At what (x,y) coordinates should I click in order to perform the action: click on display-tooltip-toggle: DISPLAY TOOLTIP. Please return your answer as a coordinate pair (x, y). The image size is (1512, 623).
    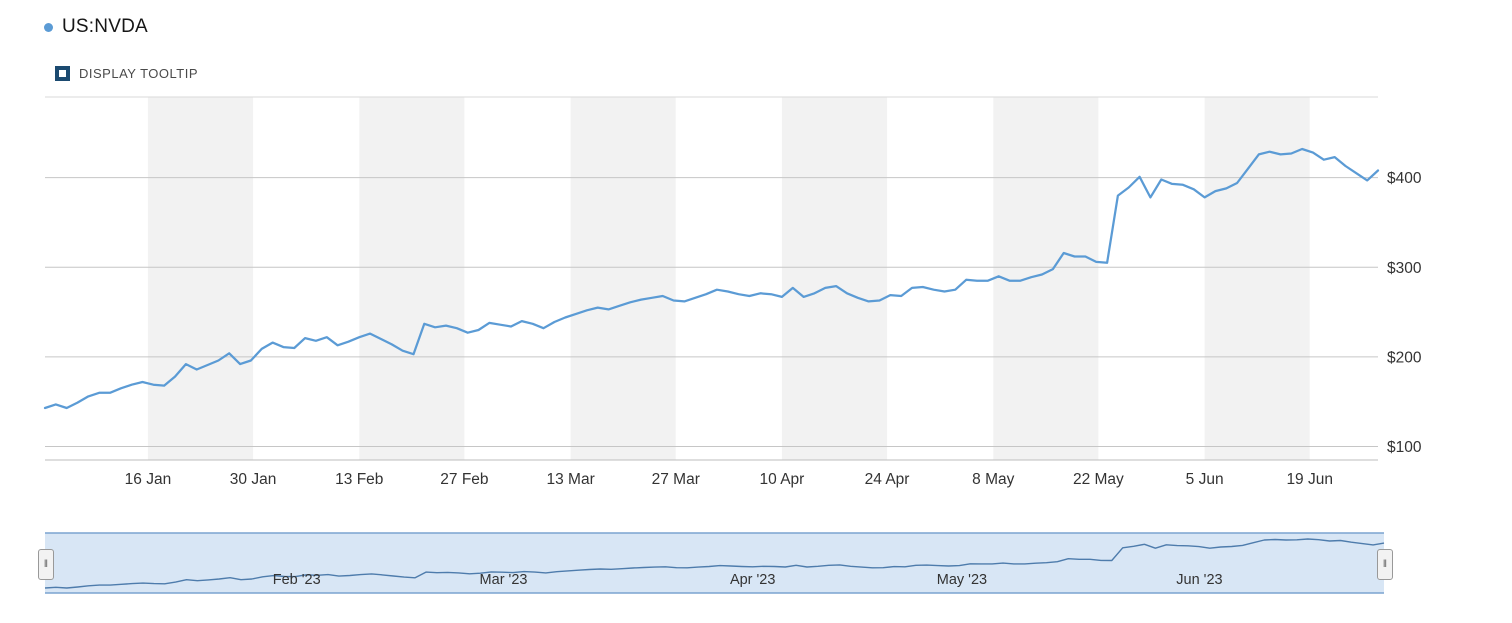
    Looking at the image, I should click on (126, 73).